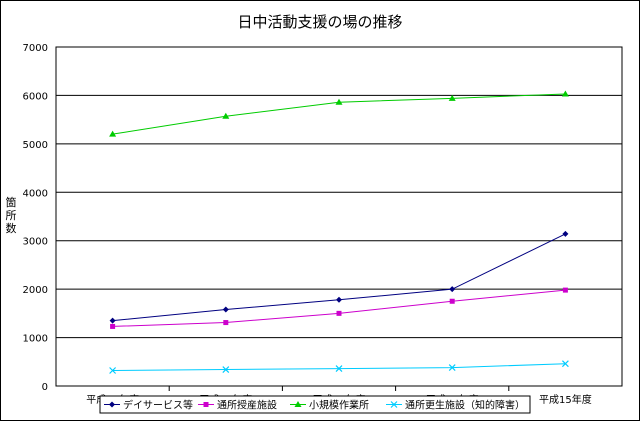 This screenshot has width=640, height=421. What do you see at coordinates (35, 218) in the screenshot?
I see `y-axis-ticks: 0 1000 2000 3000 4000 5000 6000 7000` at bounding box center [35, 218].